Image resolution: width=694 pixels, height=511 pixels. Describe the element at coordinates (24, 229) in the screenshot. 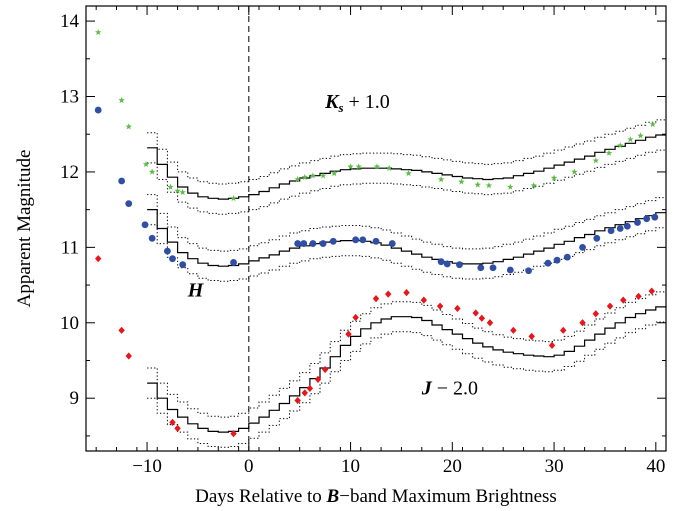

I see `y-axis-label: Apparent Magnitude` at that location.